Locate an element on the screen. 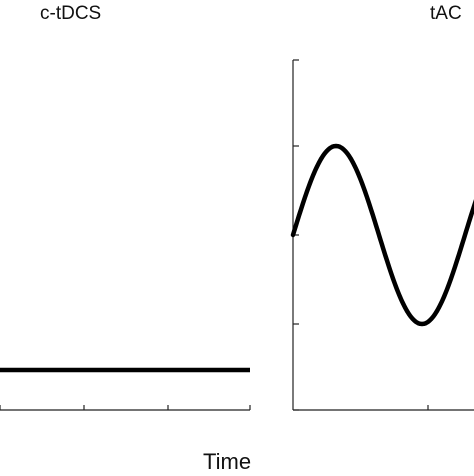  x-axis-label-time: Time is located at coordinates (227, 461).